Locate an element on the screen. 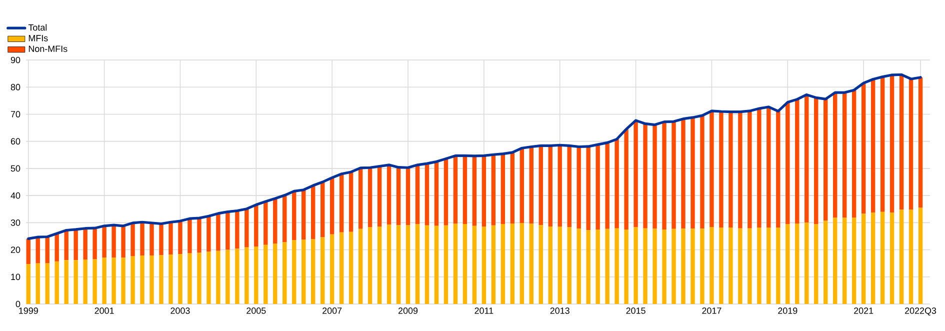  y-tick-label: 40 is located at coordinates (15, 195).